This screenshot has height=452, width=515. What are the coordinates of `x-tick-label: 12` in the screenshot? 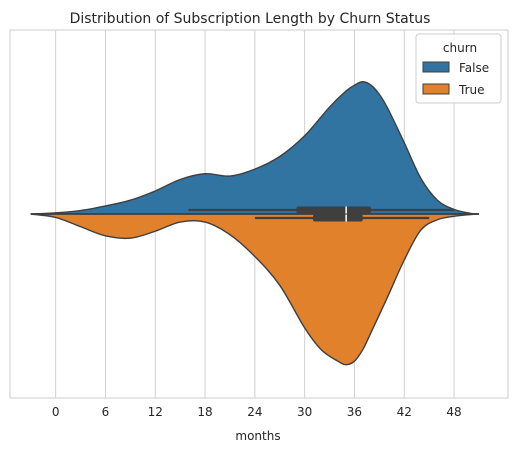 It's located at (155, 412).